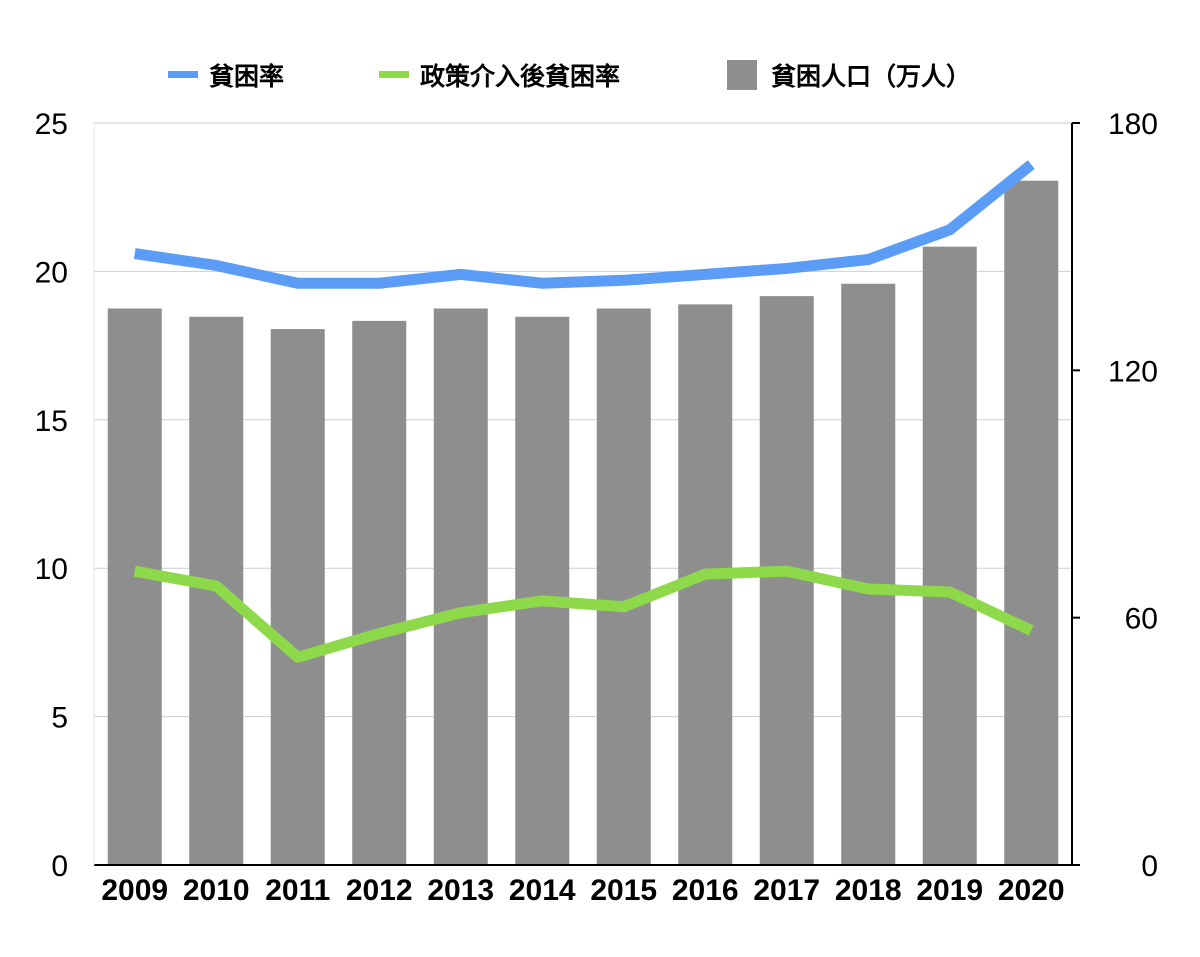  Describe the element at coordinates (871, 76) in the screenshot. I see `legend-label-3: 貧困人口（万人）` at that location.